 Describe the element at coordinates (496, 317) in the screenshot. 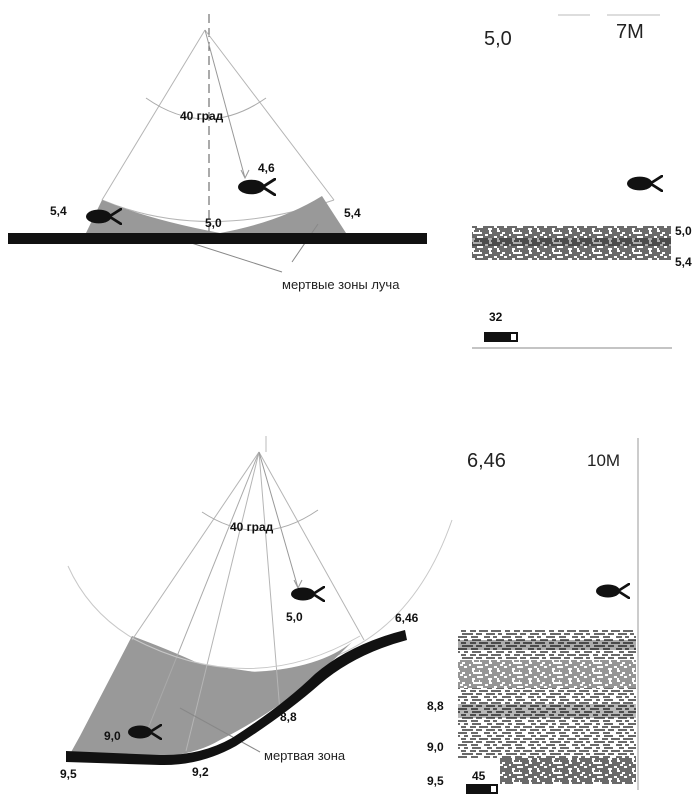

I see `top-display-temperature: 32` at that location.